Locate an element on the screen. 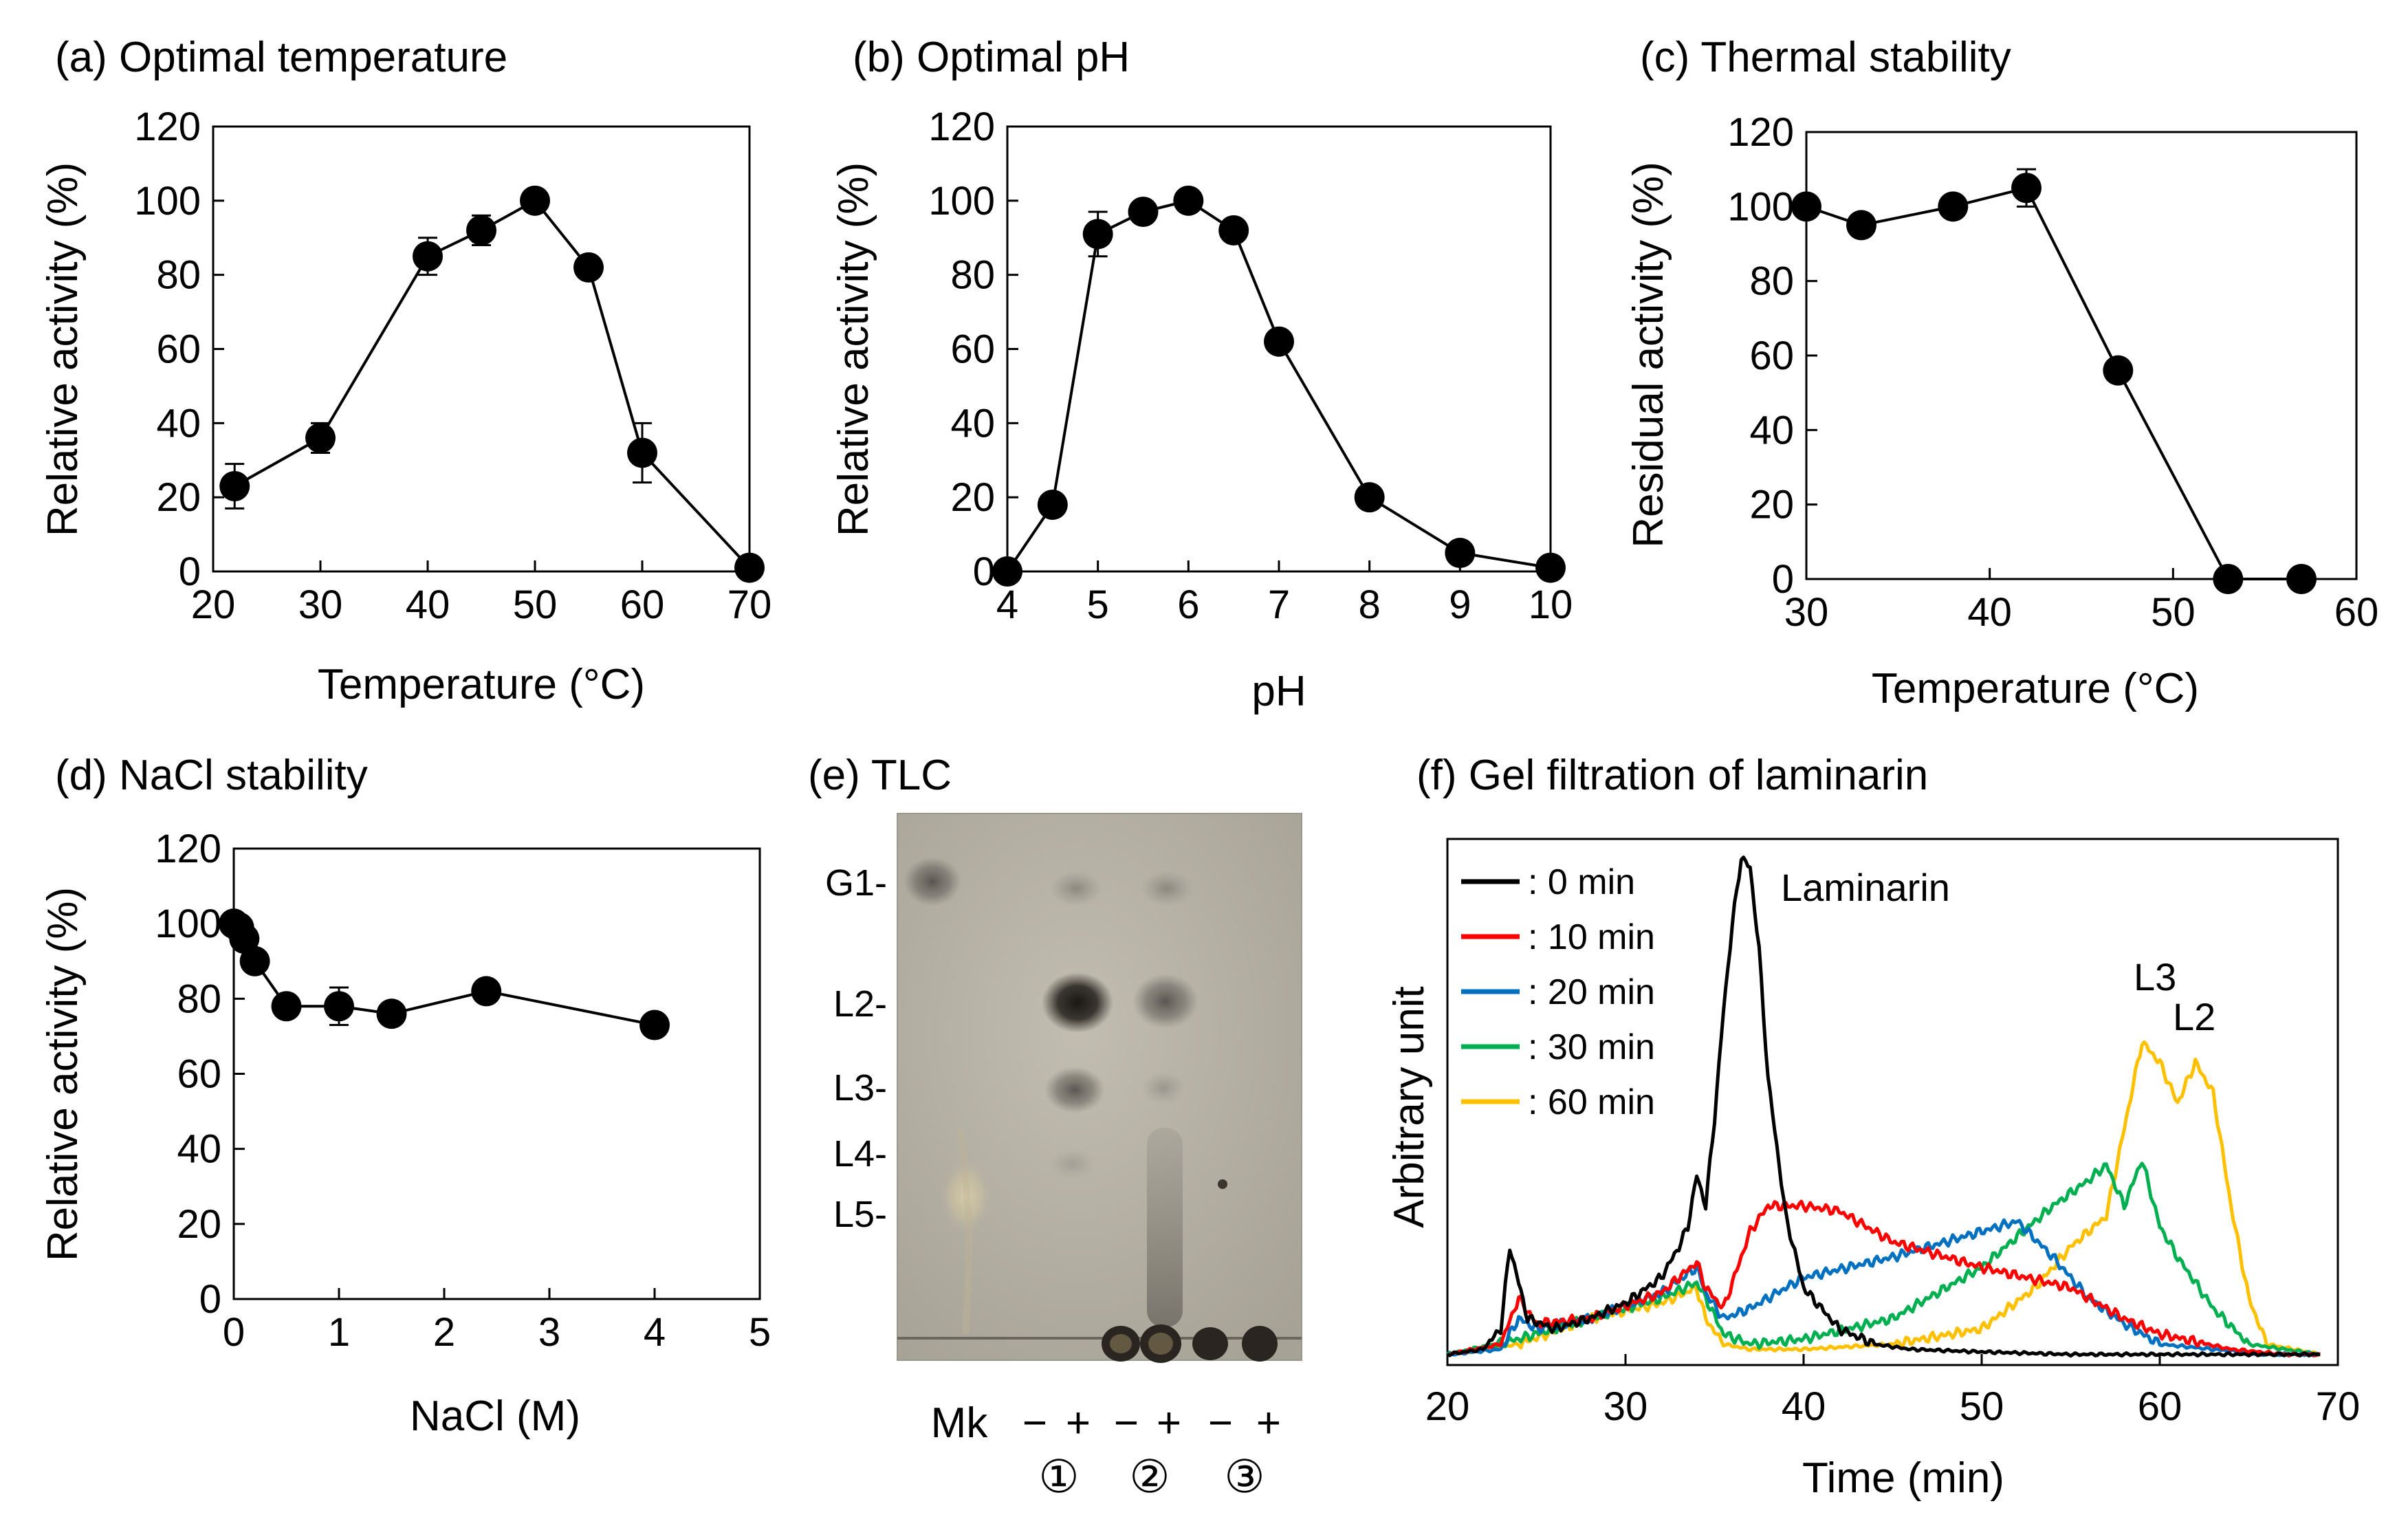 The height and width of the screenshot is (1528, 2408). chart-b-title: (b) Optimal pH is located at coordinates (991, 57).